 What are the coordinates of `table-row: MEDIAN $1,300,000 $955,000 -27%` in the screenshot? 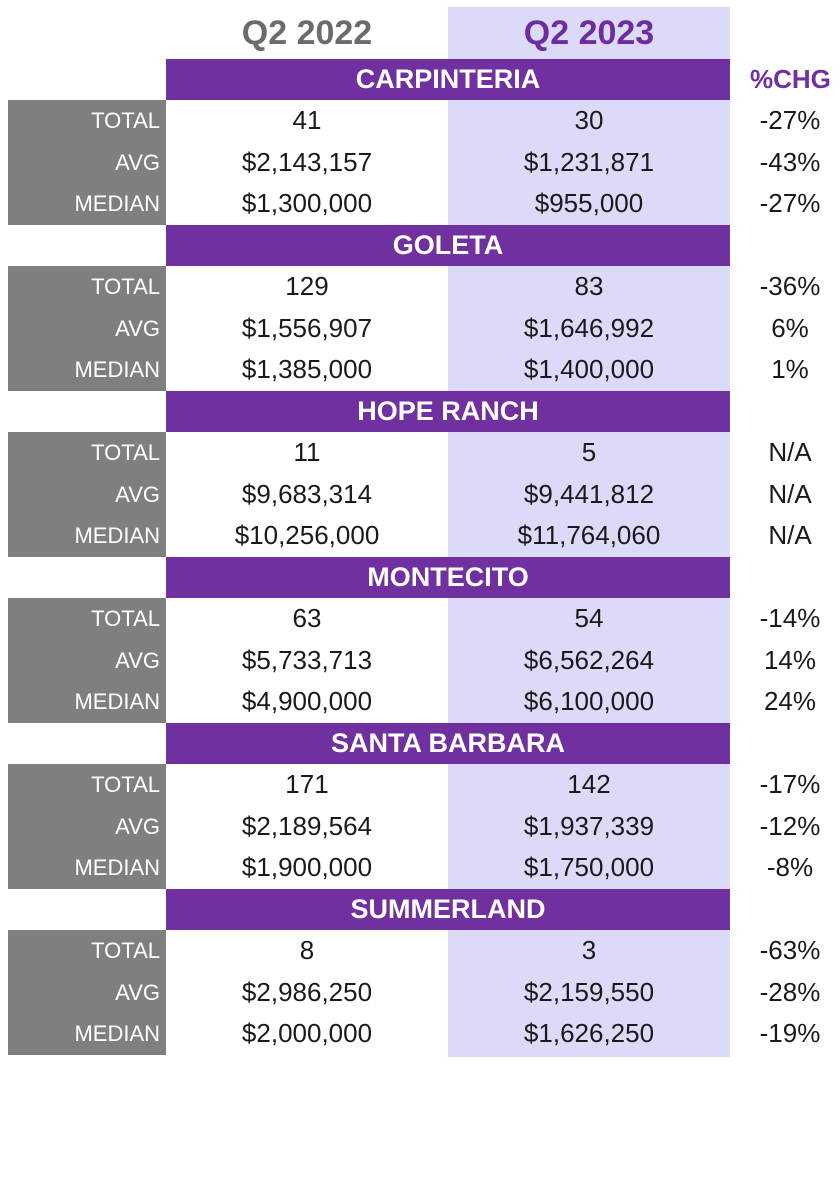 It's located at (420, 204).